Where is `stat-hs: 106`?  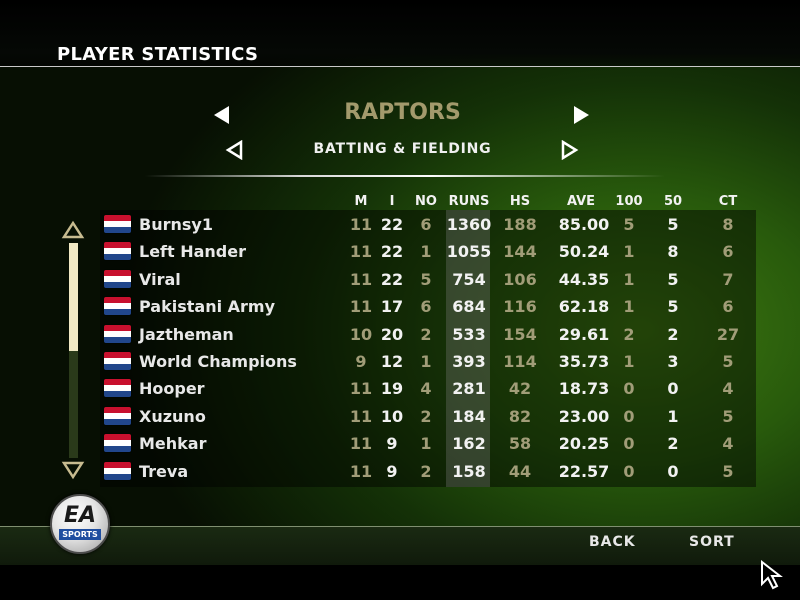 stat-hs: 106 is located at coordinates (520, 279).